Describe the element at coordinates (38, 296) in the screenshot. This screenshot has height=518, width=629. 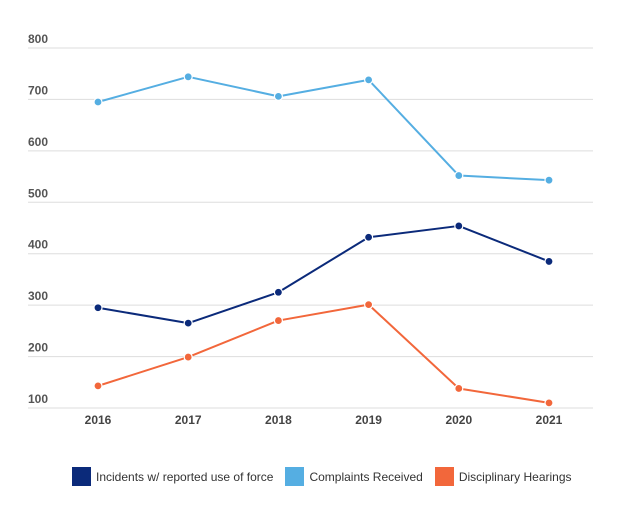
I see `y-tick-label: 300` at that location.